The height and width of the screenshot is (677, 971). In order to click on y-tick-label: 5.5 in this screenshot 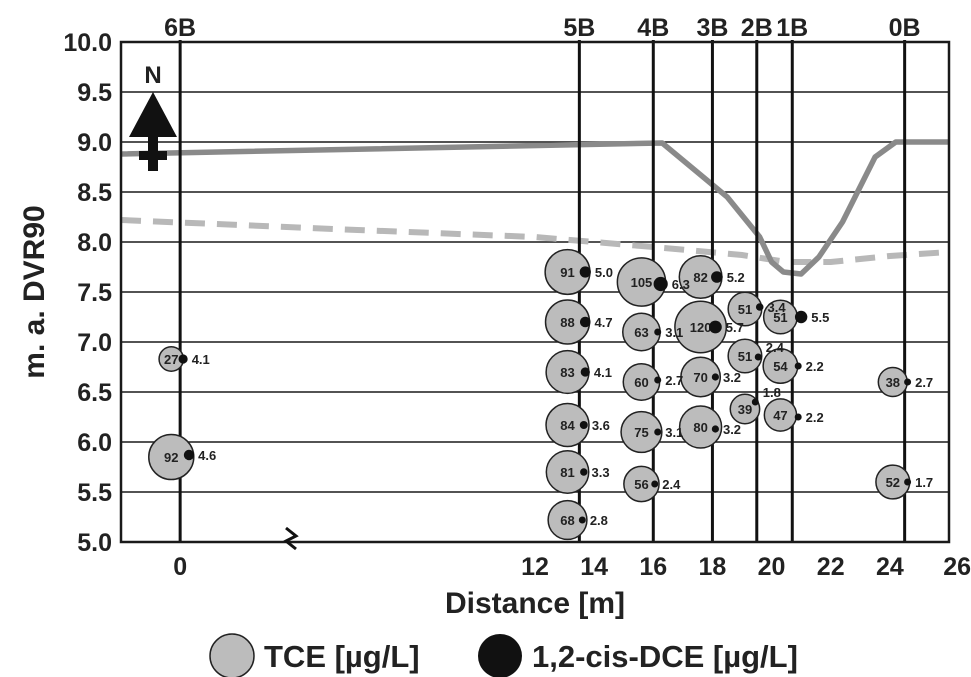, I will do `click(94, 493)`.